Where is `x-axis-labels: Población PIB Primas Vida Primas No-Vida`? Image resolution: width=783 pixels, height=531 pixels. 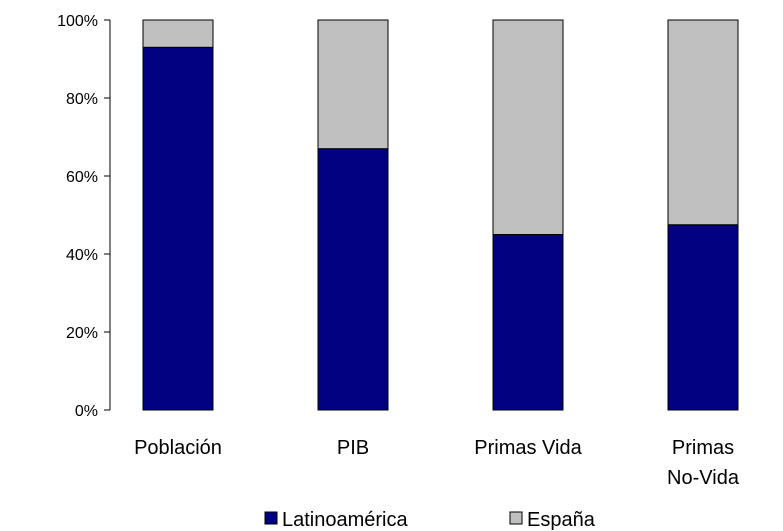 x-axis-labels: Población PIB Primas Vida Primas No-Vida is located at coordinates (437, 463).